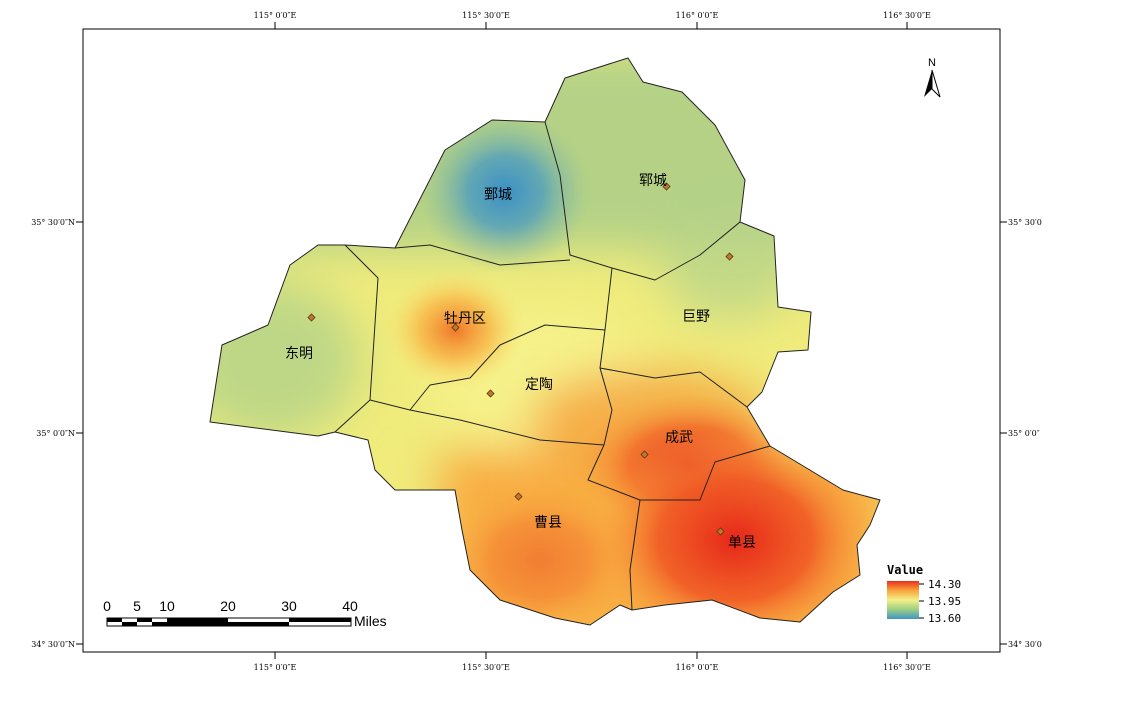  Describe the element at coordinates (486, 667) in the screenshot. I see `bottom-tick-2: 115° 30′0″E` at that location.